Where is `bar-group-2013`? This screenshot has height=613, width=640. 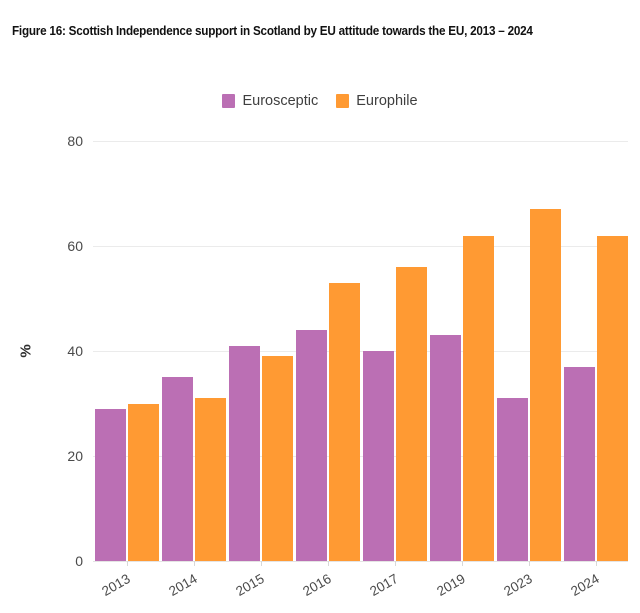 bar-group-2013 is located at coordinates (127, 351).